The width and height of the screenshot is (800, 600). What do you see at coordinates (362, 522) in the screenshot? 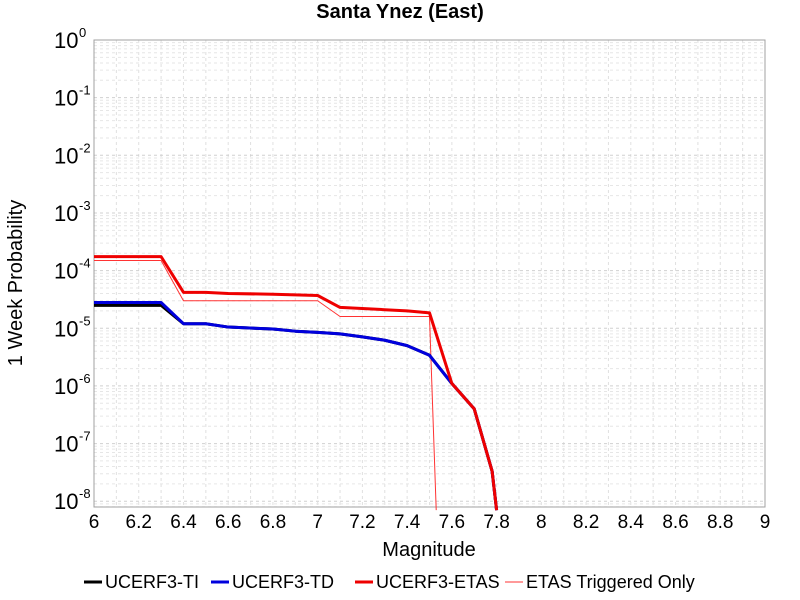
I see `x-tick-label: 7.2` at bounding box center [362, 522].